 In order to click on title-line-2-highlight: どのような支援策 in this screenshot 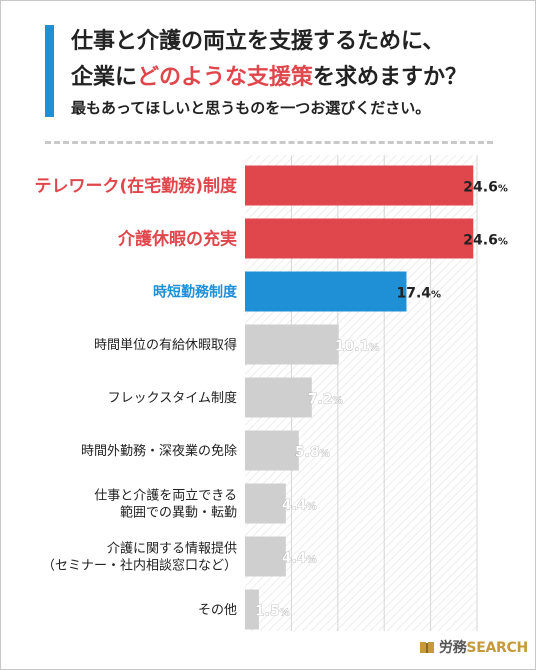, I will do `click(225, 77)`.